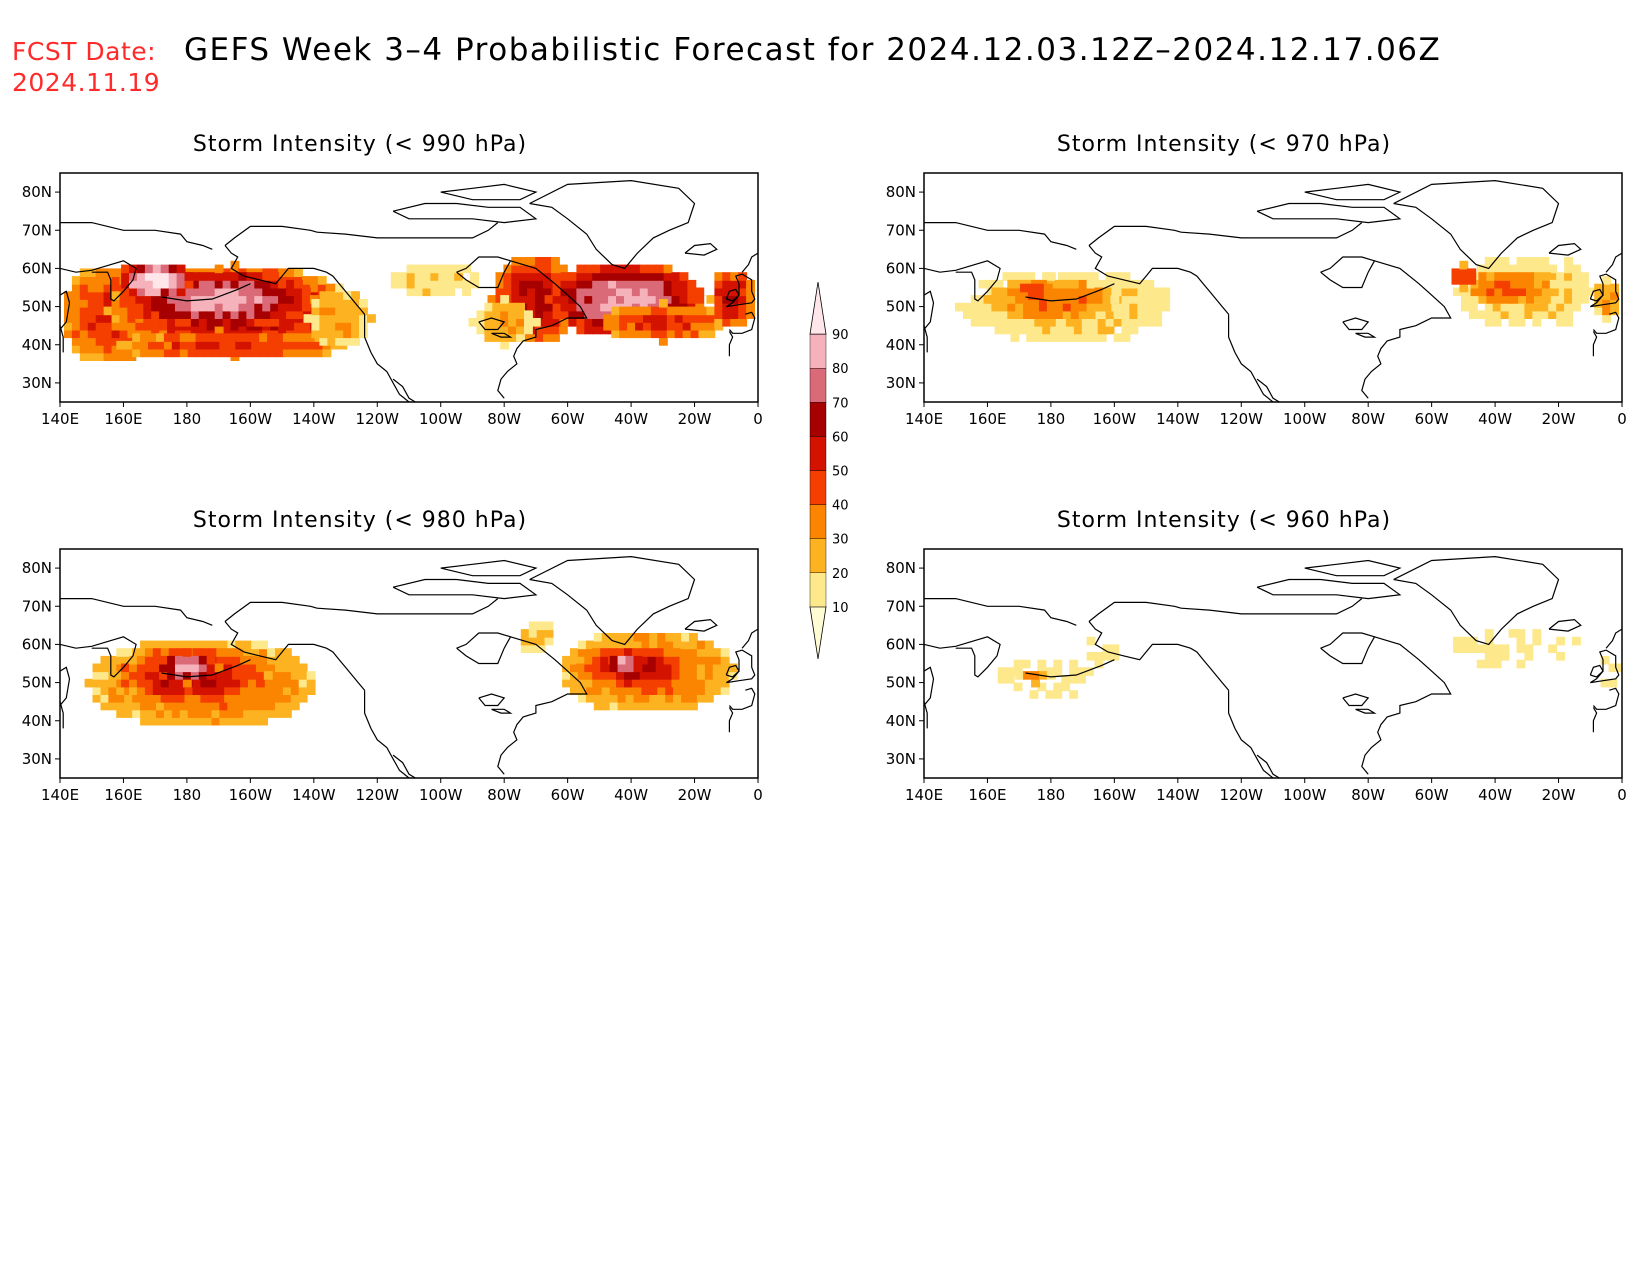 This screenshot has height=1275, width=1650. I want to click on lon-tick-label: 140W, so click(314, 795).